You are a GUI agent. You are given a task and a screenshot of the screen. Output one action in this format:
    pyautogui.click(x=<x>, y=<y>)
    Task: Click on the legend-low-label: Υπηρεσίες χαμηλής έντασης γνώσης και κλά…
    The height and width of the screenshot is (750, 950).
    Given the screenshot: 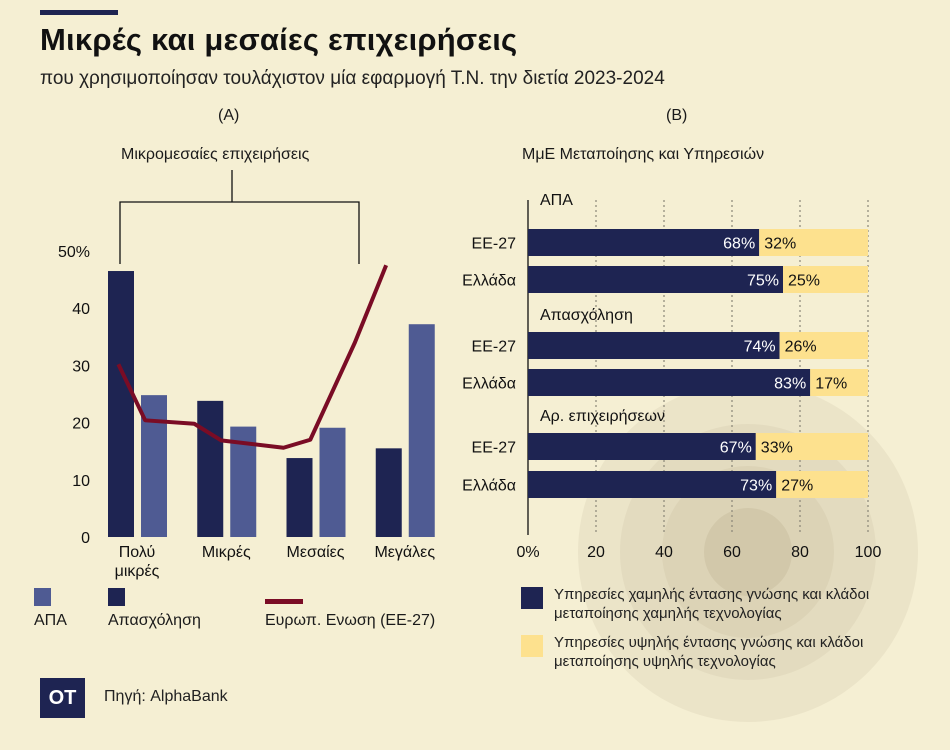 What is the action you would take?
    pyautogui.click(x=712, y=604)
    